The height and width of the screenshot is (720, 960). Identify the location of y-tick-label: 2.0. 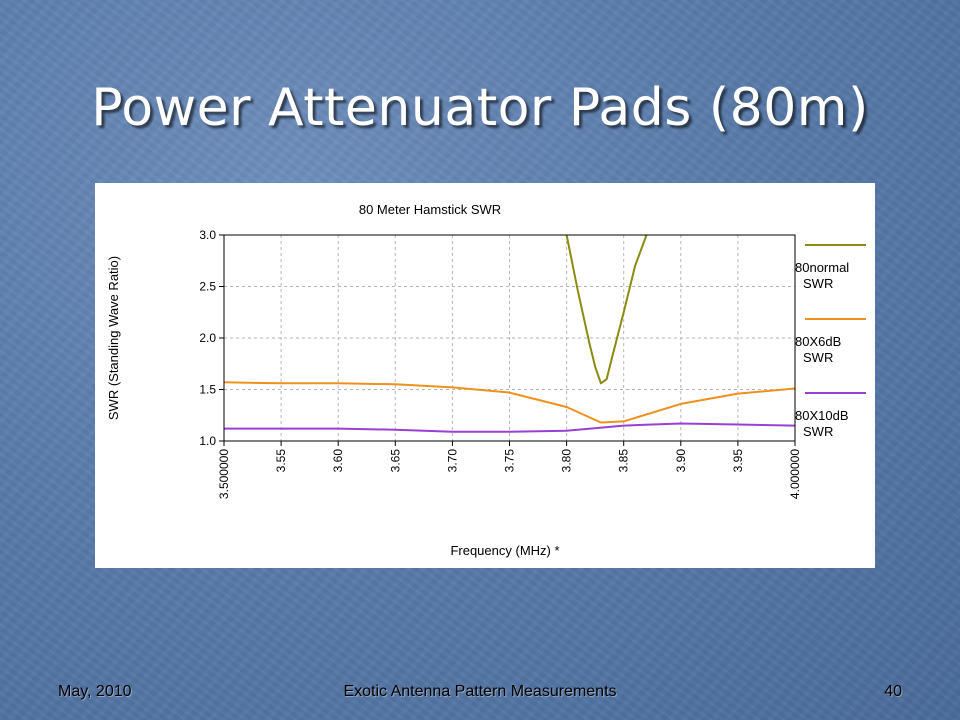
(207, 338).